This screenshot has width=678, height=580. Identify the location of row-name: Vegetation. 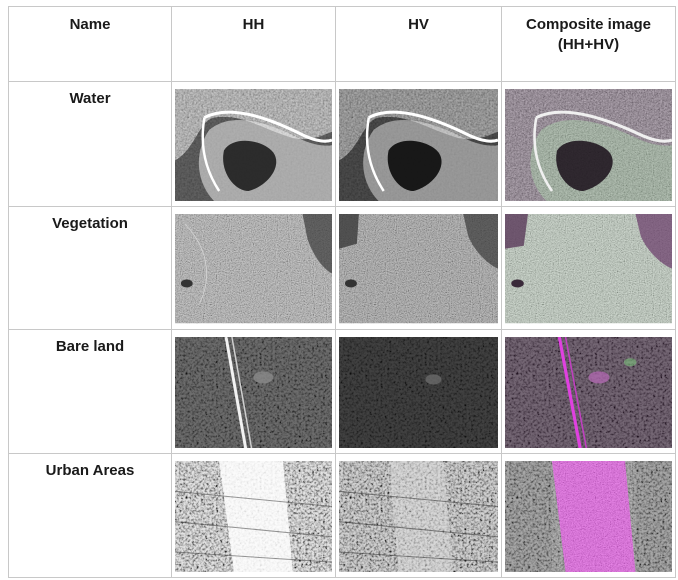
(90, 224).